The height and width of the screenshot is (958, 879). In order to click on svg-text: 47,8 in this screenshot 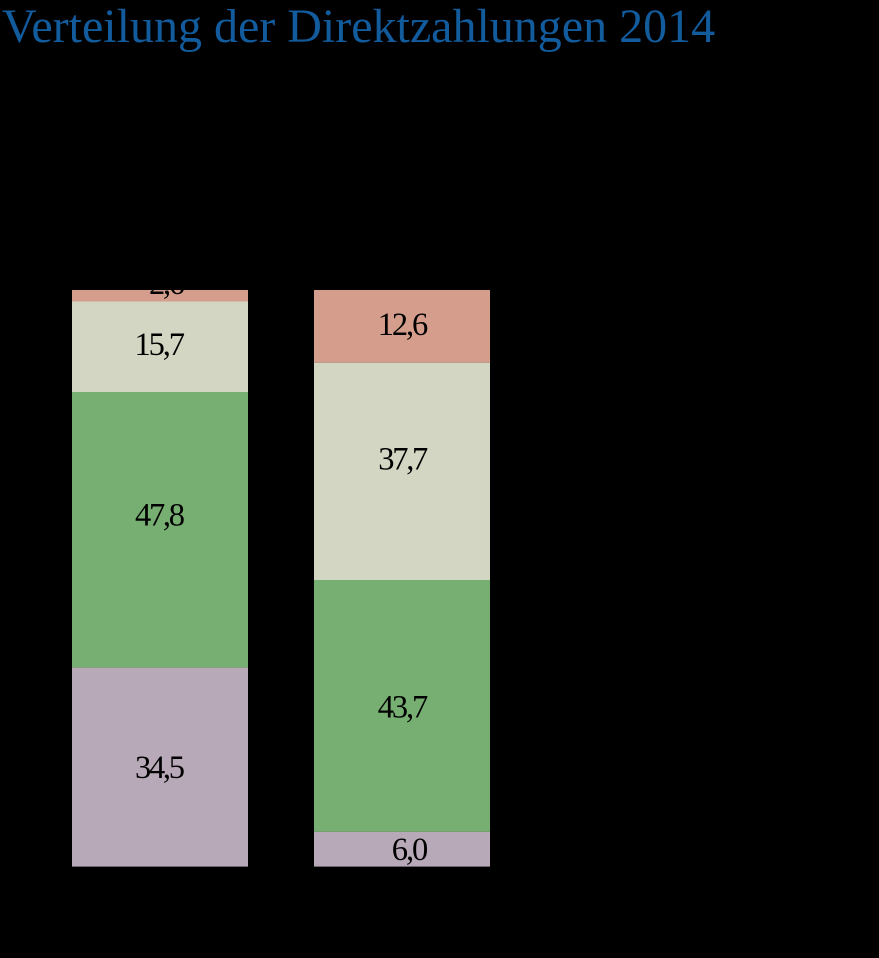, I will do `click(160, 516)`.